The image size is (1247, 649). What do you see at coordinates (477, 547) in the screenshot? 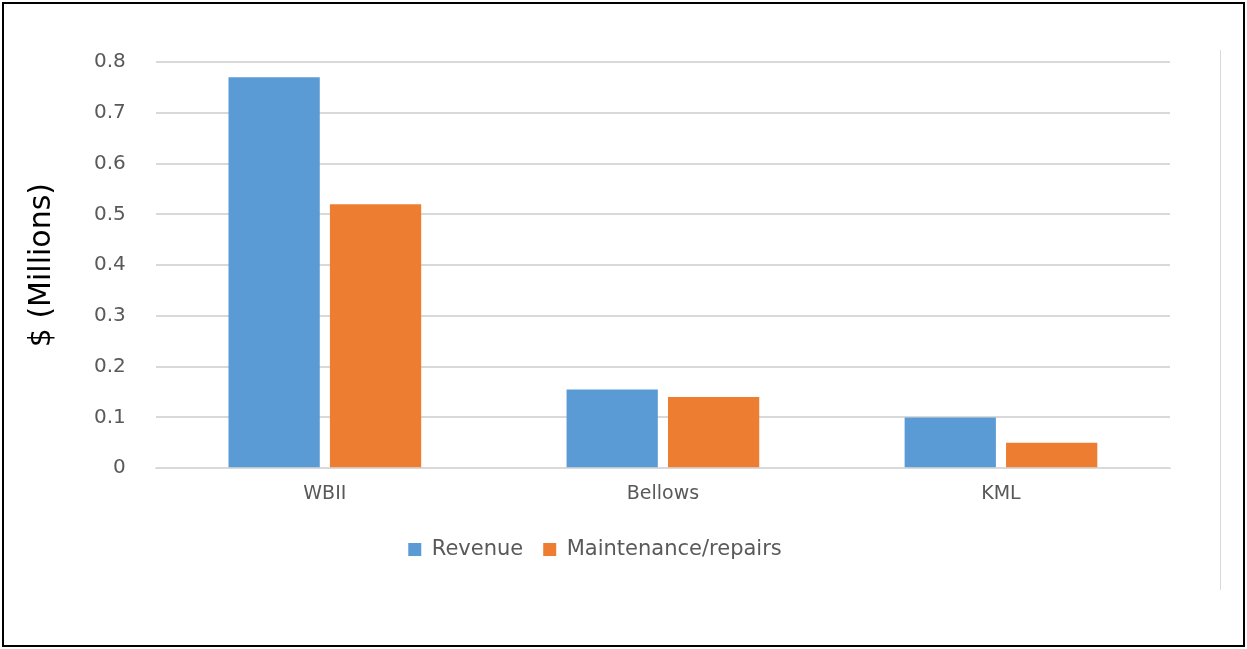
I see `legend-label: Revenue` at bounding box center [477, 547].